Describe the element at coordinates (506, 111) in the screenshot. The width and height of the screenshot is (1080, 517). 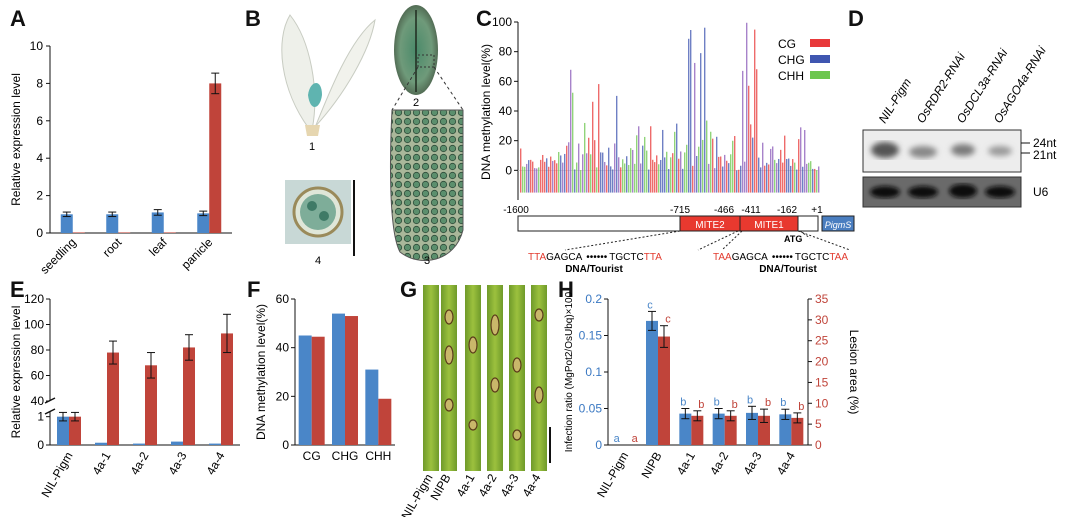
I see `c-ytick-label: 40` at that location.